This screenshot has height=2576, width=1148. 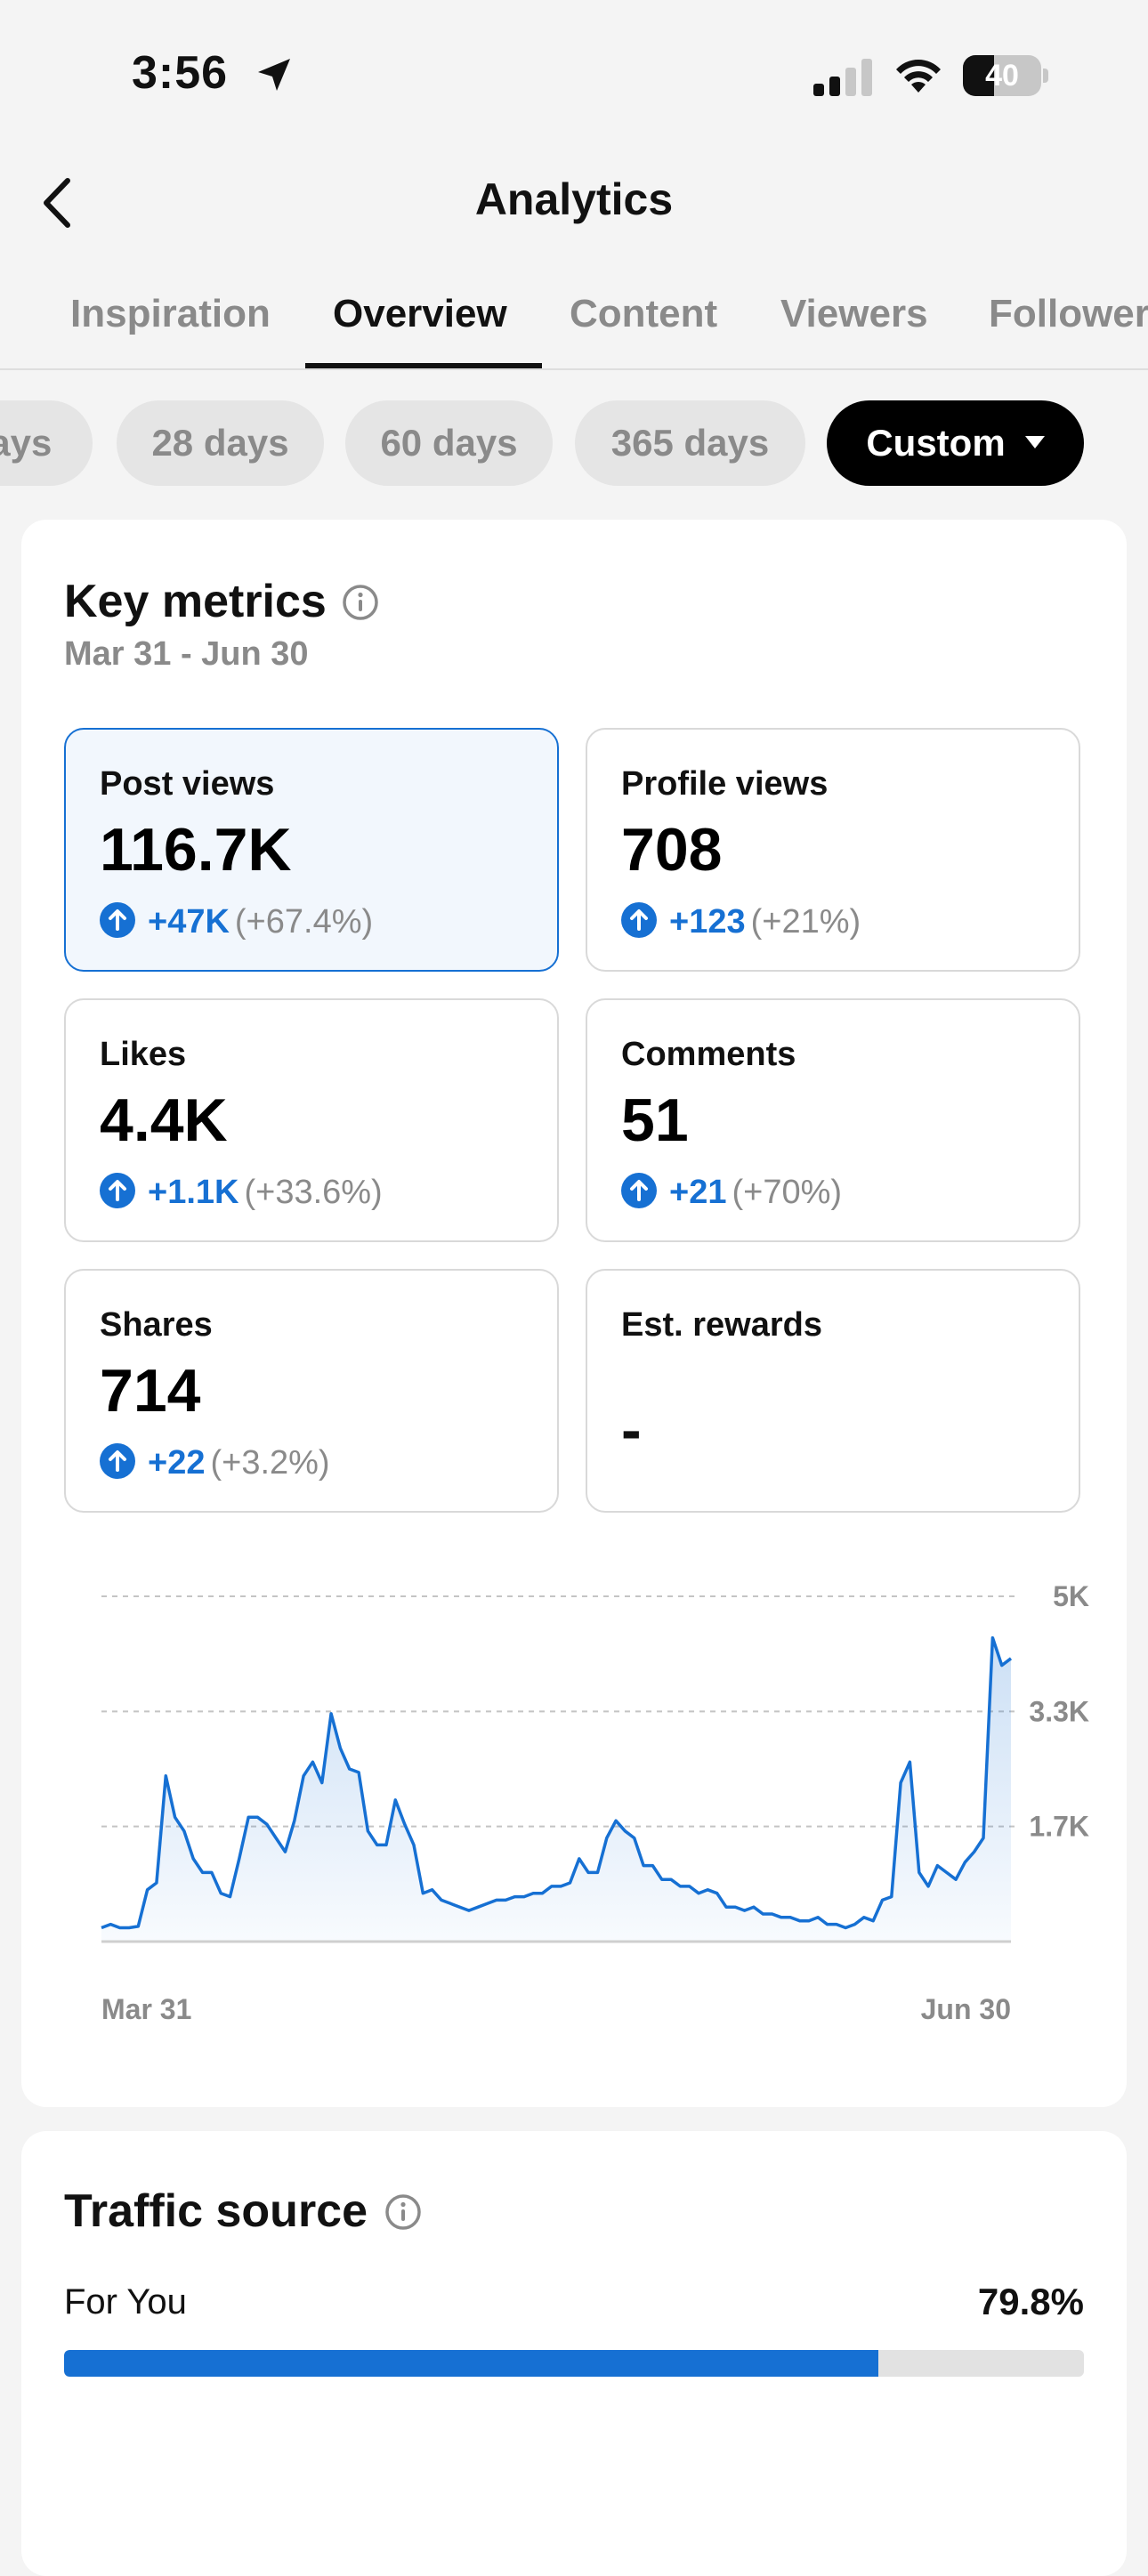 I want to click on chart-series-line, so click(x=557, y=1782).